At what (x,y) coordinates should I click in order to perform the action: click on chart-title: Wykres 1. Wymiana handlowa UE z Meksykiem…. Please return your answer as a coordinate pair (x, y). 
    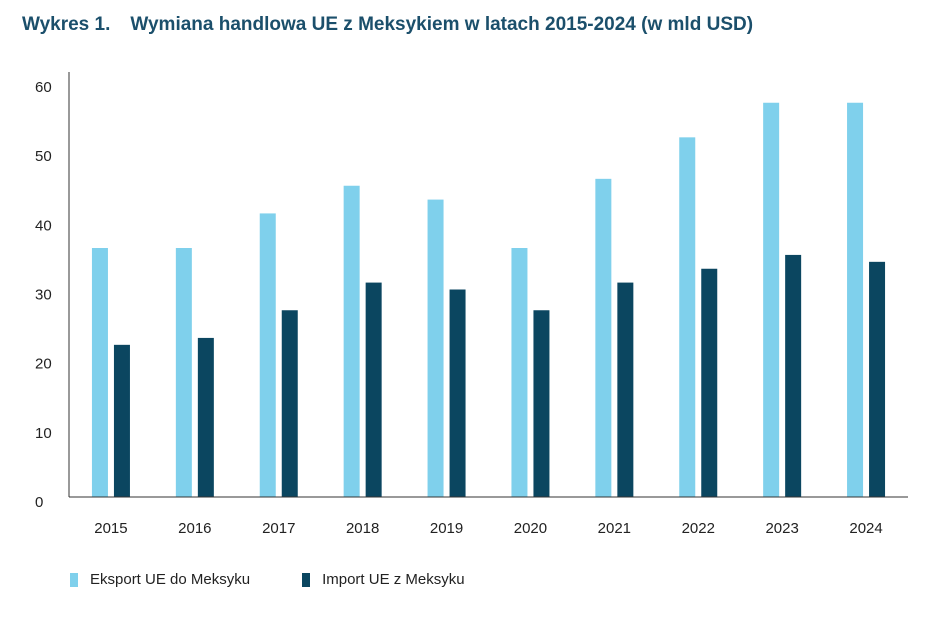
    Looking at the image, I should click on (387, 25).